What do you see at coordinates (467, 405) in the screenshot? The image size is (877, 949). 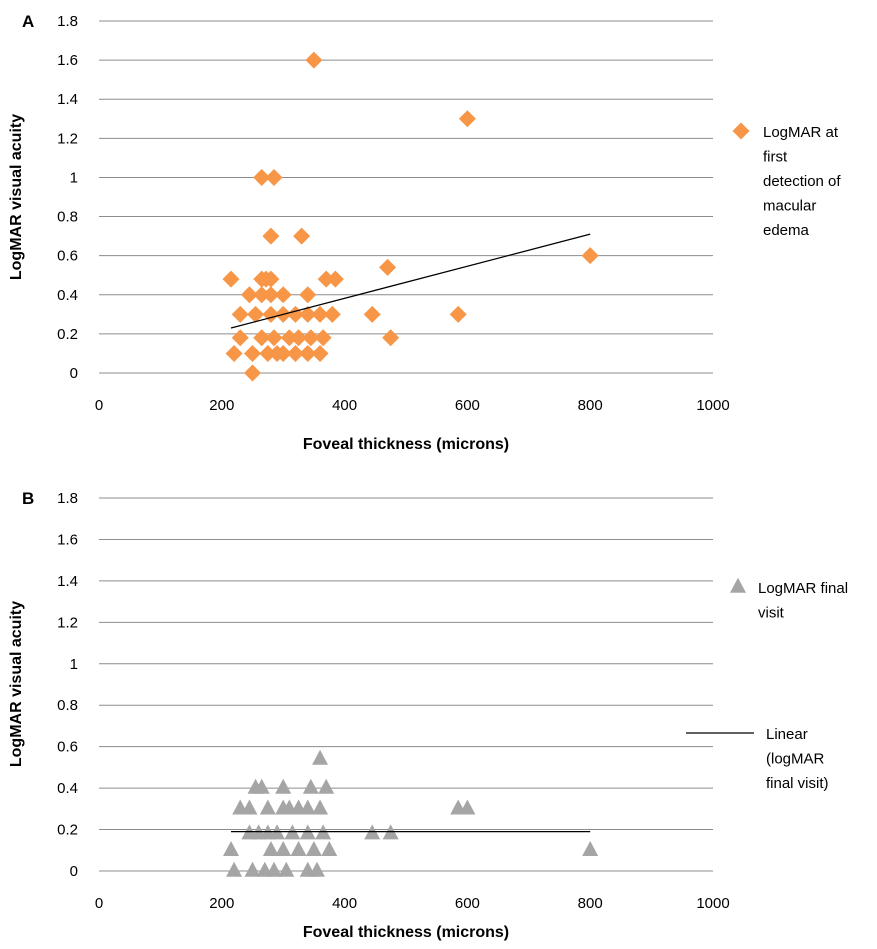 I see `x-tick-label: 600` at bounding box center [467, 405].